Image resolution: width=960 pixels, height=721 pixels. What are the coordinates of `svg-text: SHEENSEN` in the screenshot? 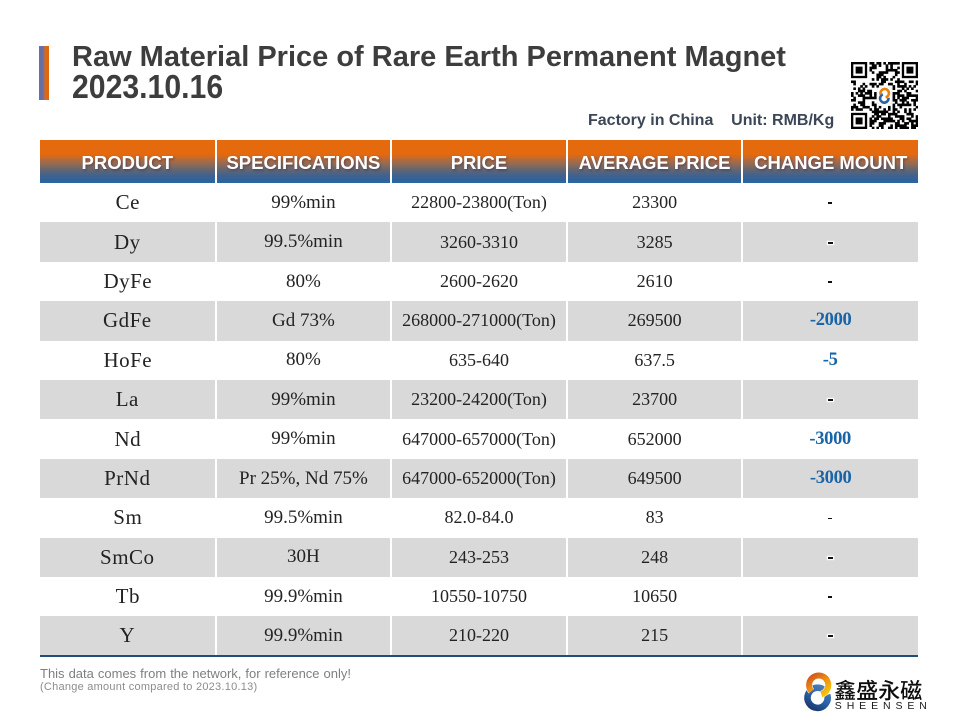 It's located at (883, 706).